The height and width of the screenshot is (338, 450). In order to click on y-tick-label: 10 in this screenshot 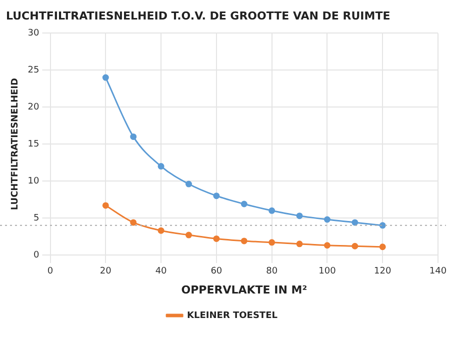, I will do `click(34, 181)`.